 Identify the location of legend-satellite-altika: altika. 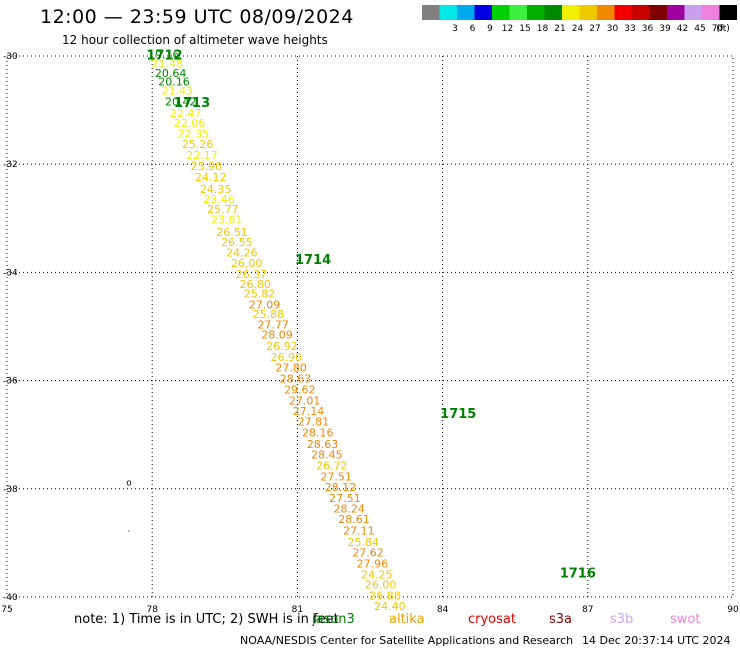
(407, 619).